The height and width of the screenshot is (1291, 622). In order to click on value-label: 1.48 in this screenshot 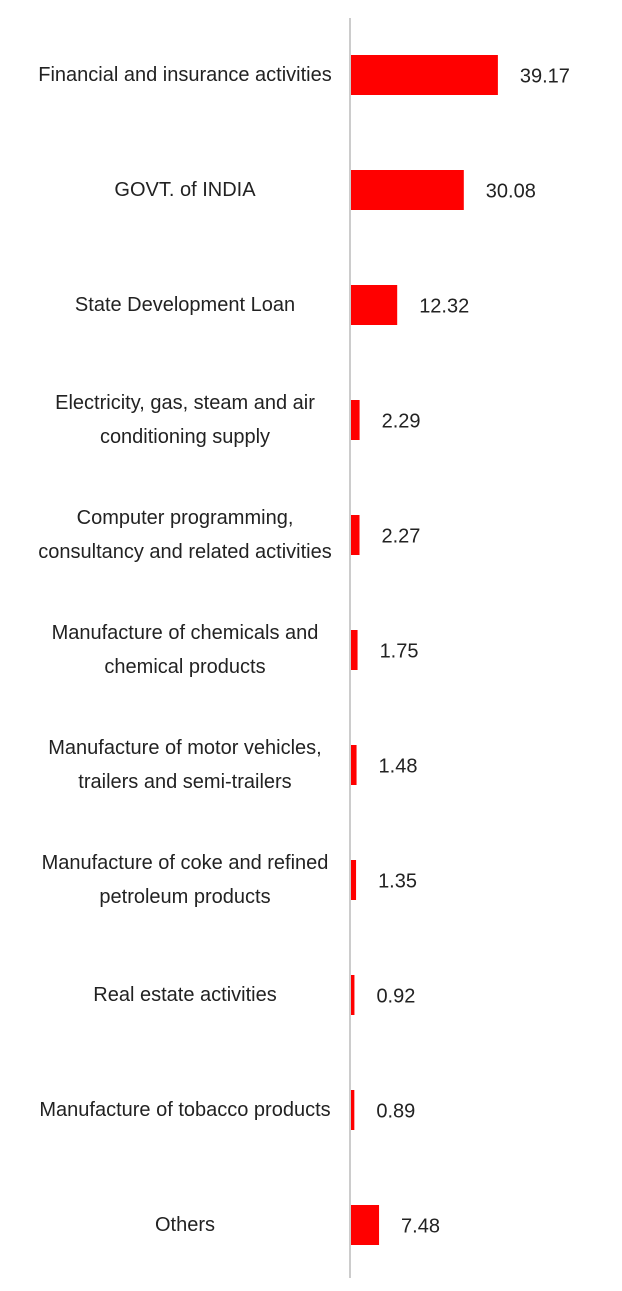, I will do `click(398, 766)`.